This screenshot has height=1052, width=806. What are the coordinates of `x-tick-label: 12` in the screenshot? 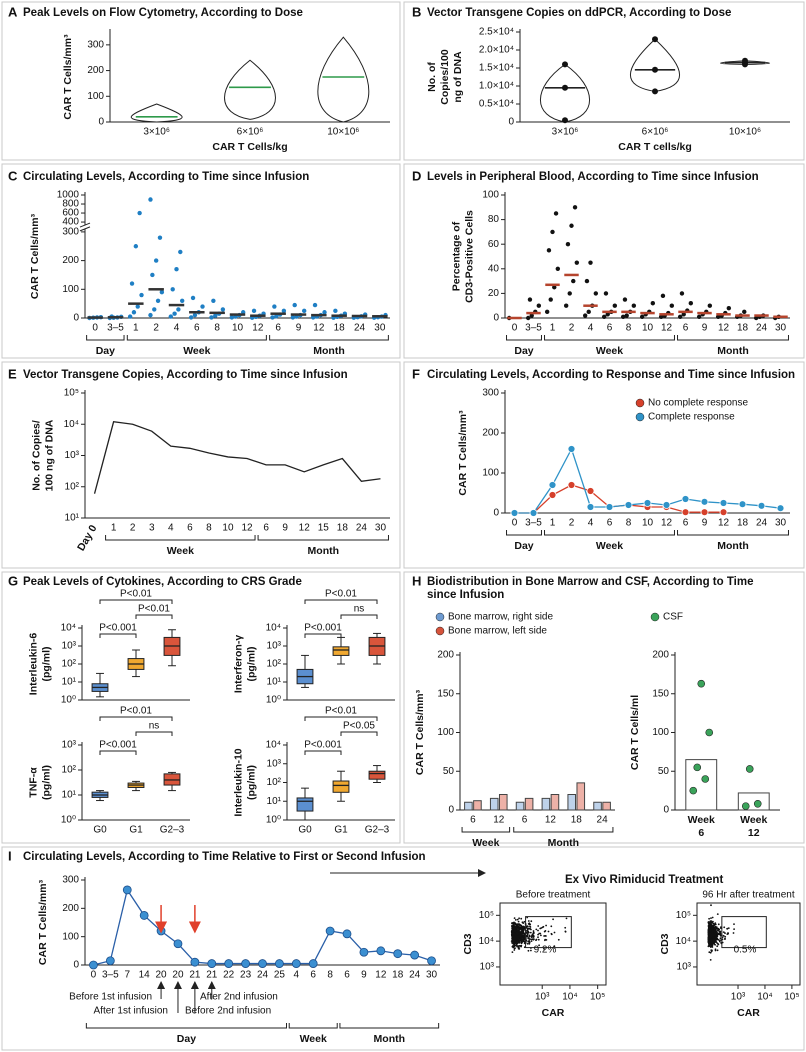 It's located at (724, 328).